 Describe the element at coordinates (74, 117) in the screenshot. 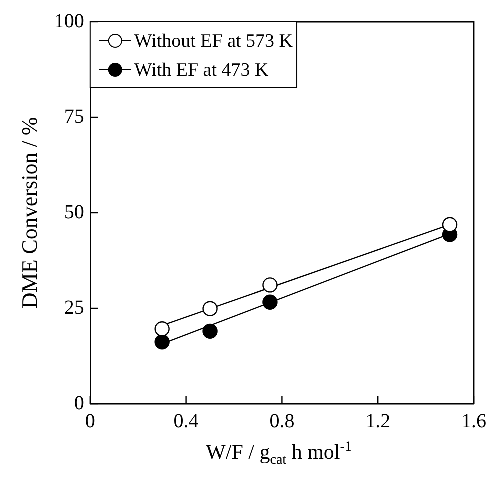

I see `y-tick-label: 75` at that location.